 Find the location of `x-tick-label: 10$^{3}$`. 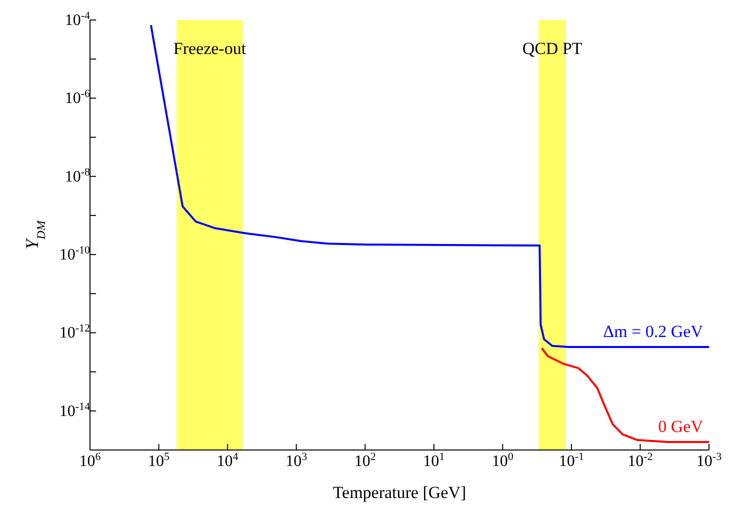

x-tick-label: 10$^{3}$ is located at coordinates (297, 460).